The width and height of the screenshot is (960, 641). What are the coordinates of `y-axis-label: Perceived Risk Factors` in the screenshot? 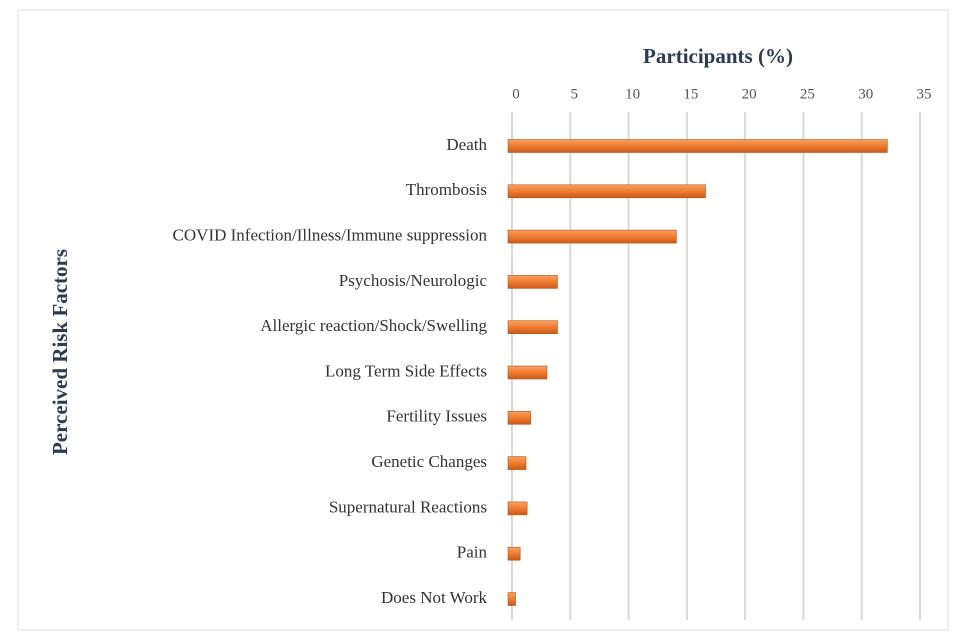 It's located at (60, 352).